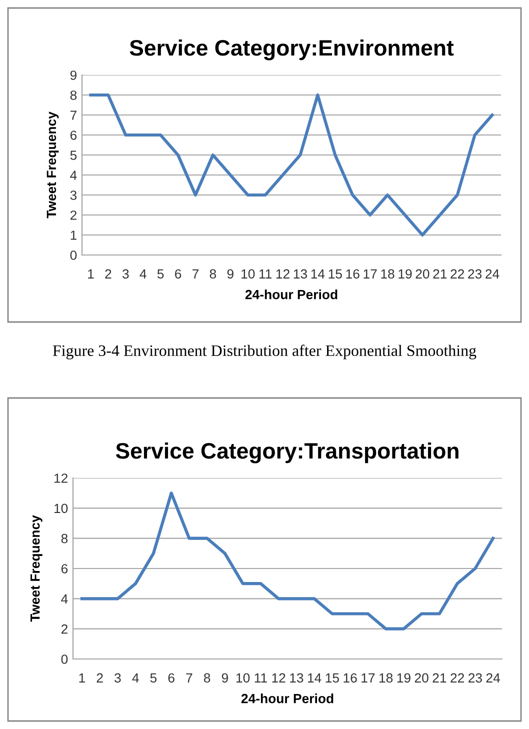 This screenshot has height=729, width=529. I want to click on y-tick-label: 1, so click(73, 235).